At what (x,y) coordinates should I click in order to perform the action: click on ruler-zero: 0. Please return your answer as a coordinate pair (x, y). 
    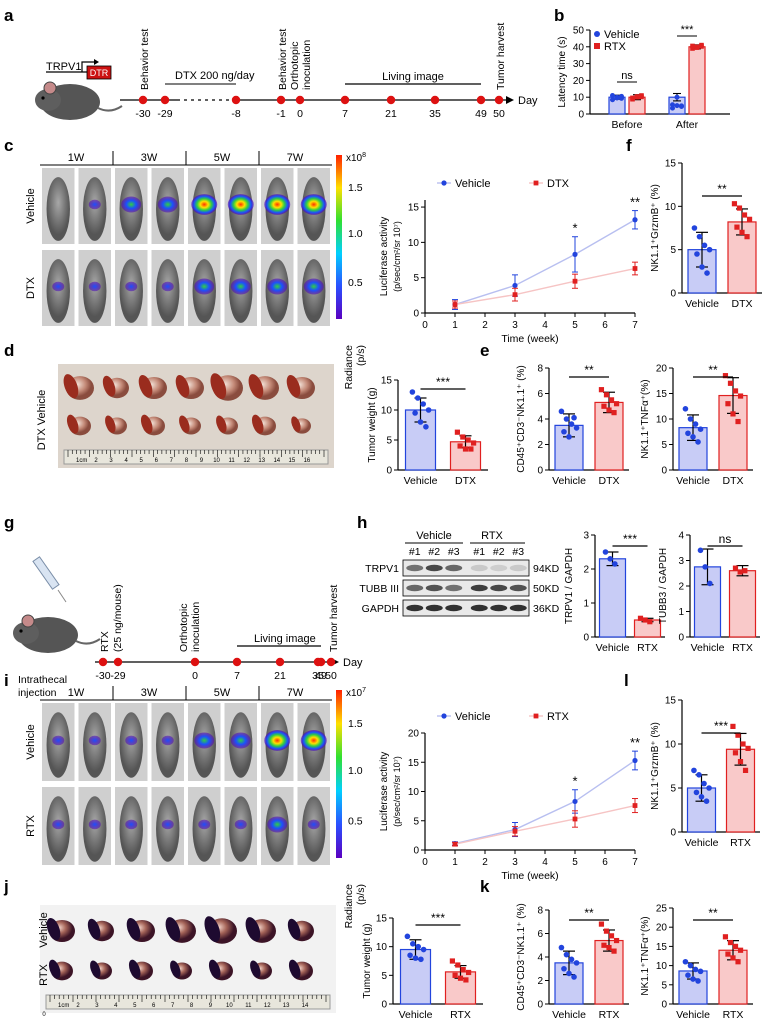
    Looking at the image, I should click on (44, 1015).